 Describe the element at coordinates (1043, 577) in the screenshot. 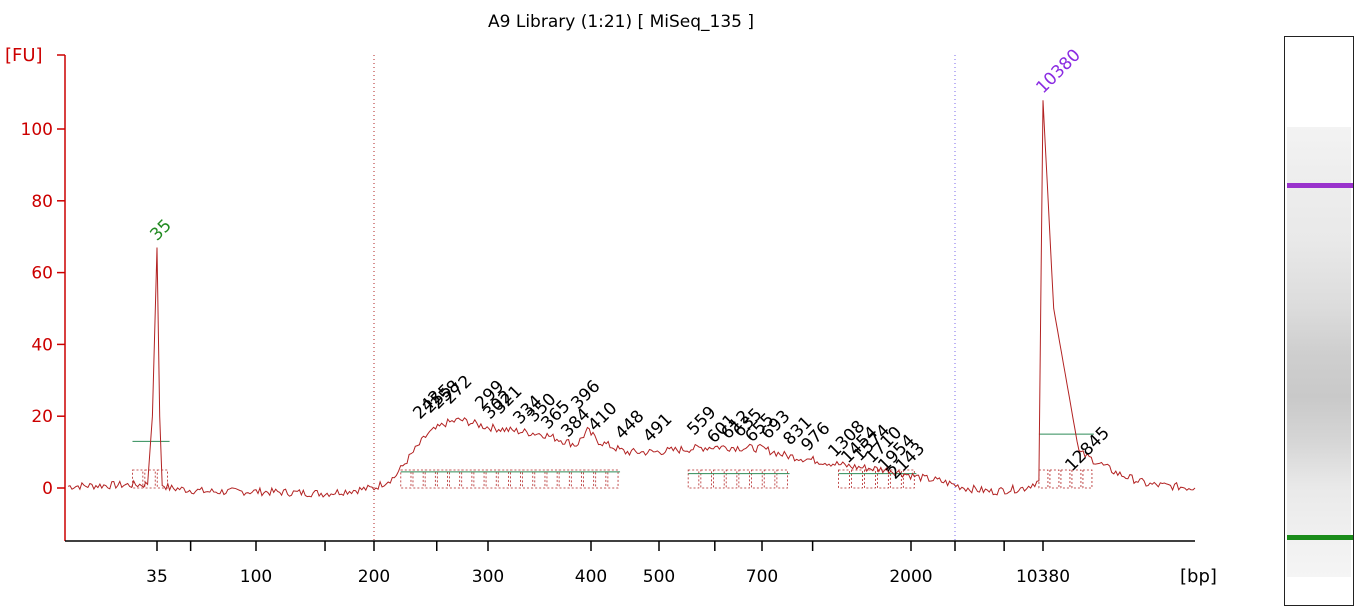

I see `x-tick-label: 10380` at that location.